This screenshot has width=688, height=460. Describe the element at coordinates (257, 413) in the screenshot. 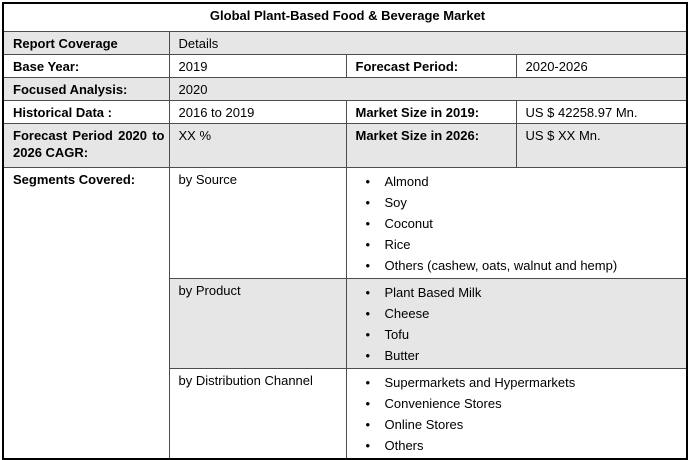

I see `segment-group-by-distribution-channel: by Distribution Channel` at that location.